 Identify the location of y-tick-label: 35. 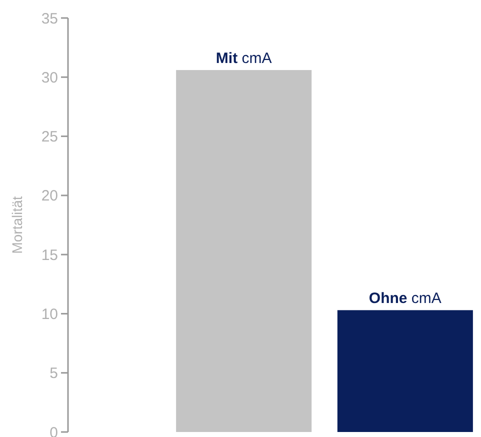
(49, 19).